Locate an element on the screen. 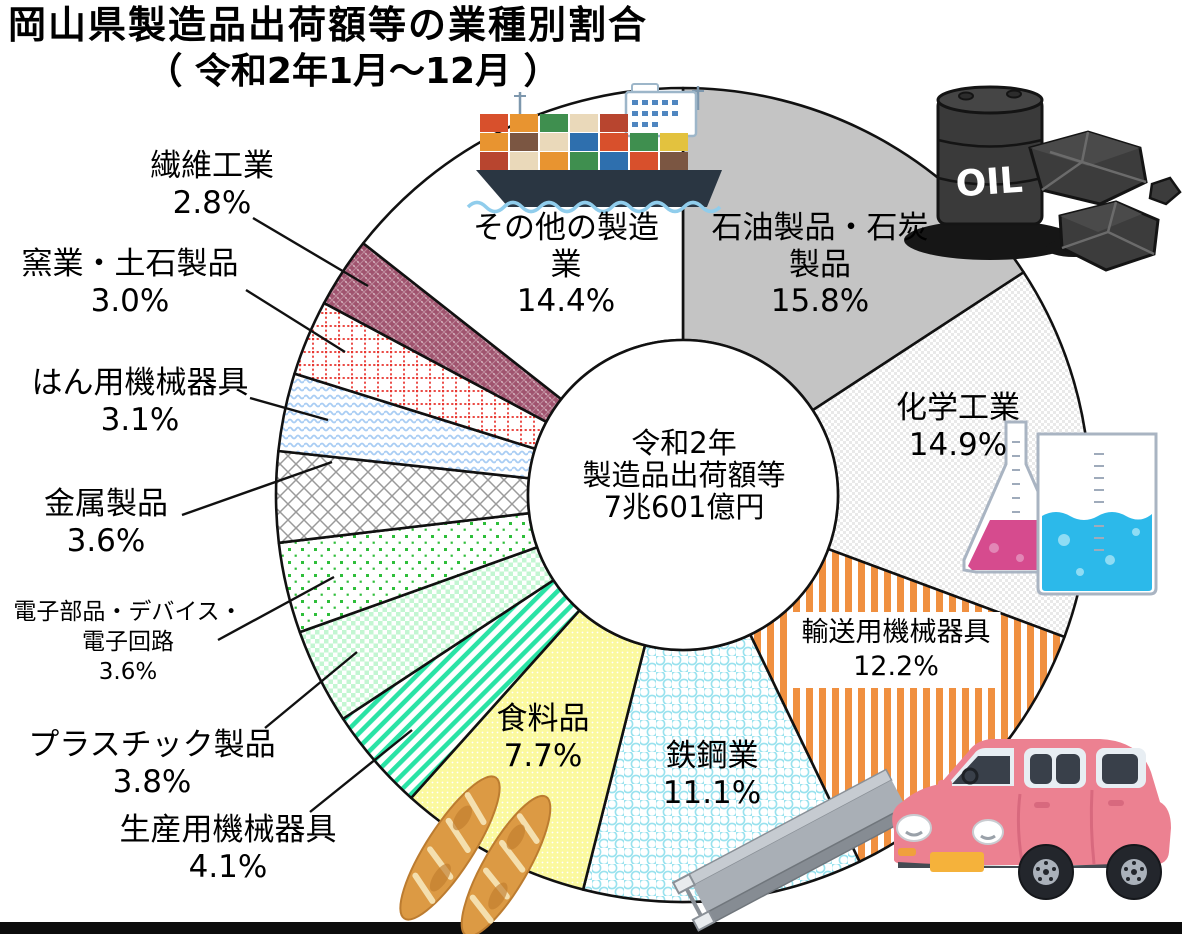 Image resolution: width=1182 pixels, height=934 pixels. slice-pct-transport: 12.2% is located at coordinates (896, 666).